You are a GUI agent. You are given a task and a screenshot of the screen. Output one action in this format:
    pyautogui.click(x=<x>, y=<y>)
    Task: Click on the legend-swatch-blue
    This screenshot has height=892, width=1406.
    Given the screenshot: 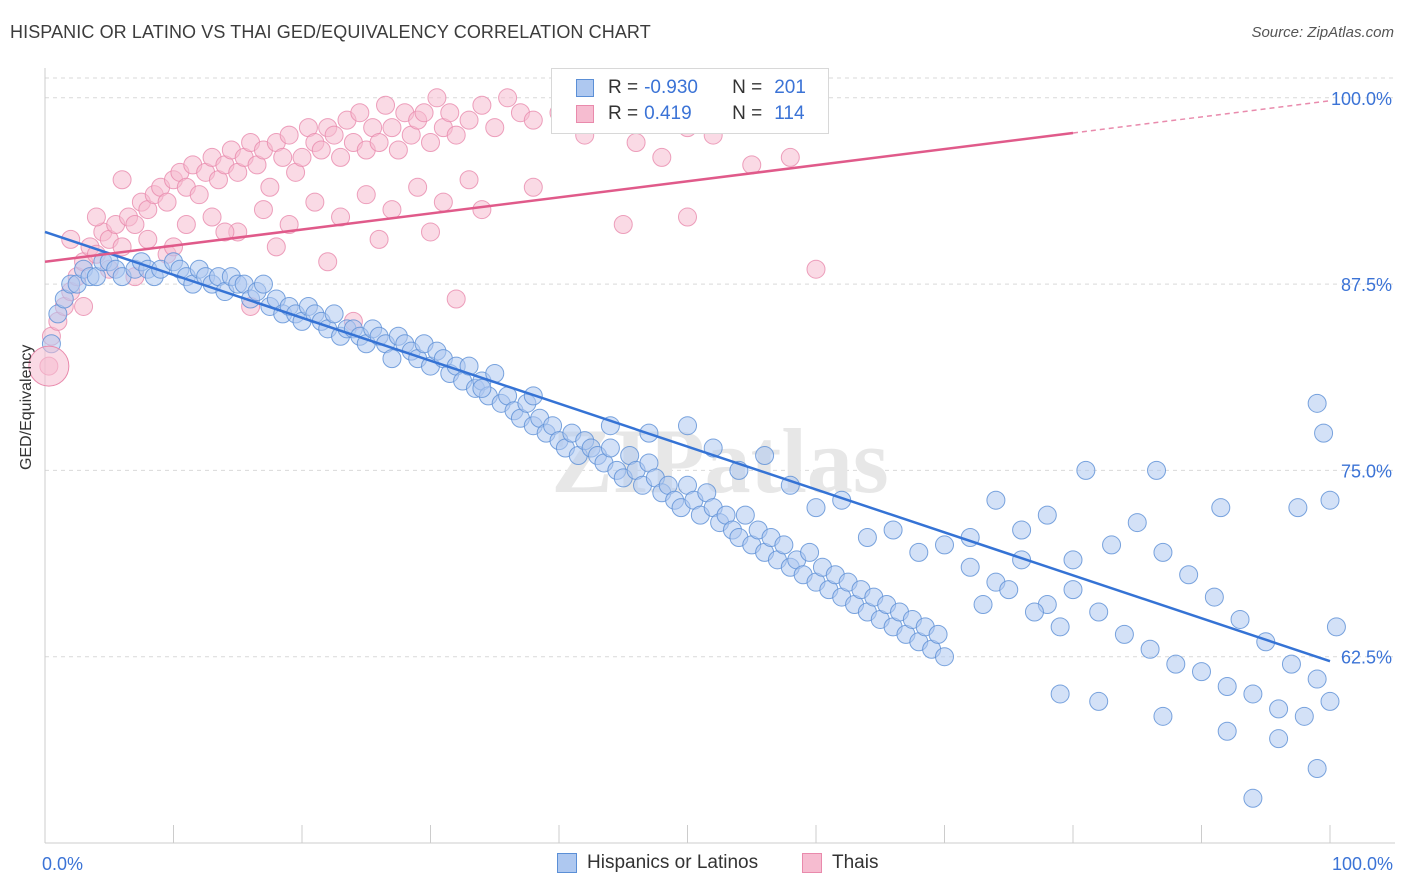 What is the action you would take?
    pyautogui.click(x=585, y=88)
    